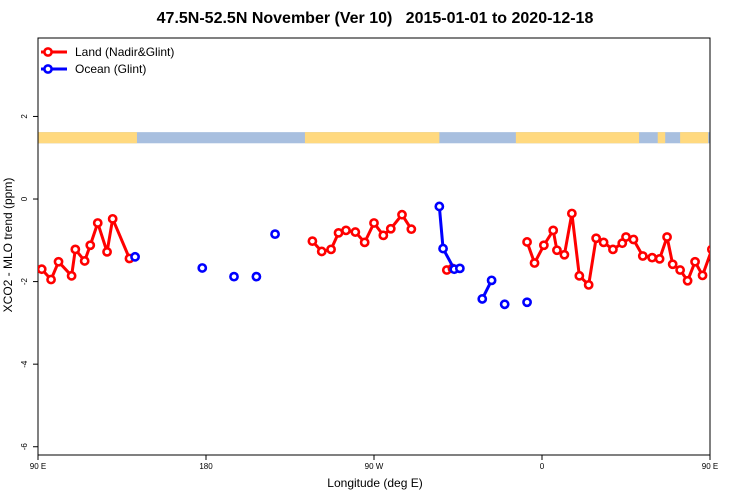  What do you see at coordinates (542, 466) in the screenshot?
I see `x-tick-label-3: 0` at bounding box center [542, 466].